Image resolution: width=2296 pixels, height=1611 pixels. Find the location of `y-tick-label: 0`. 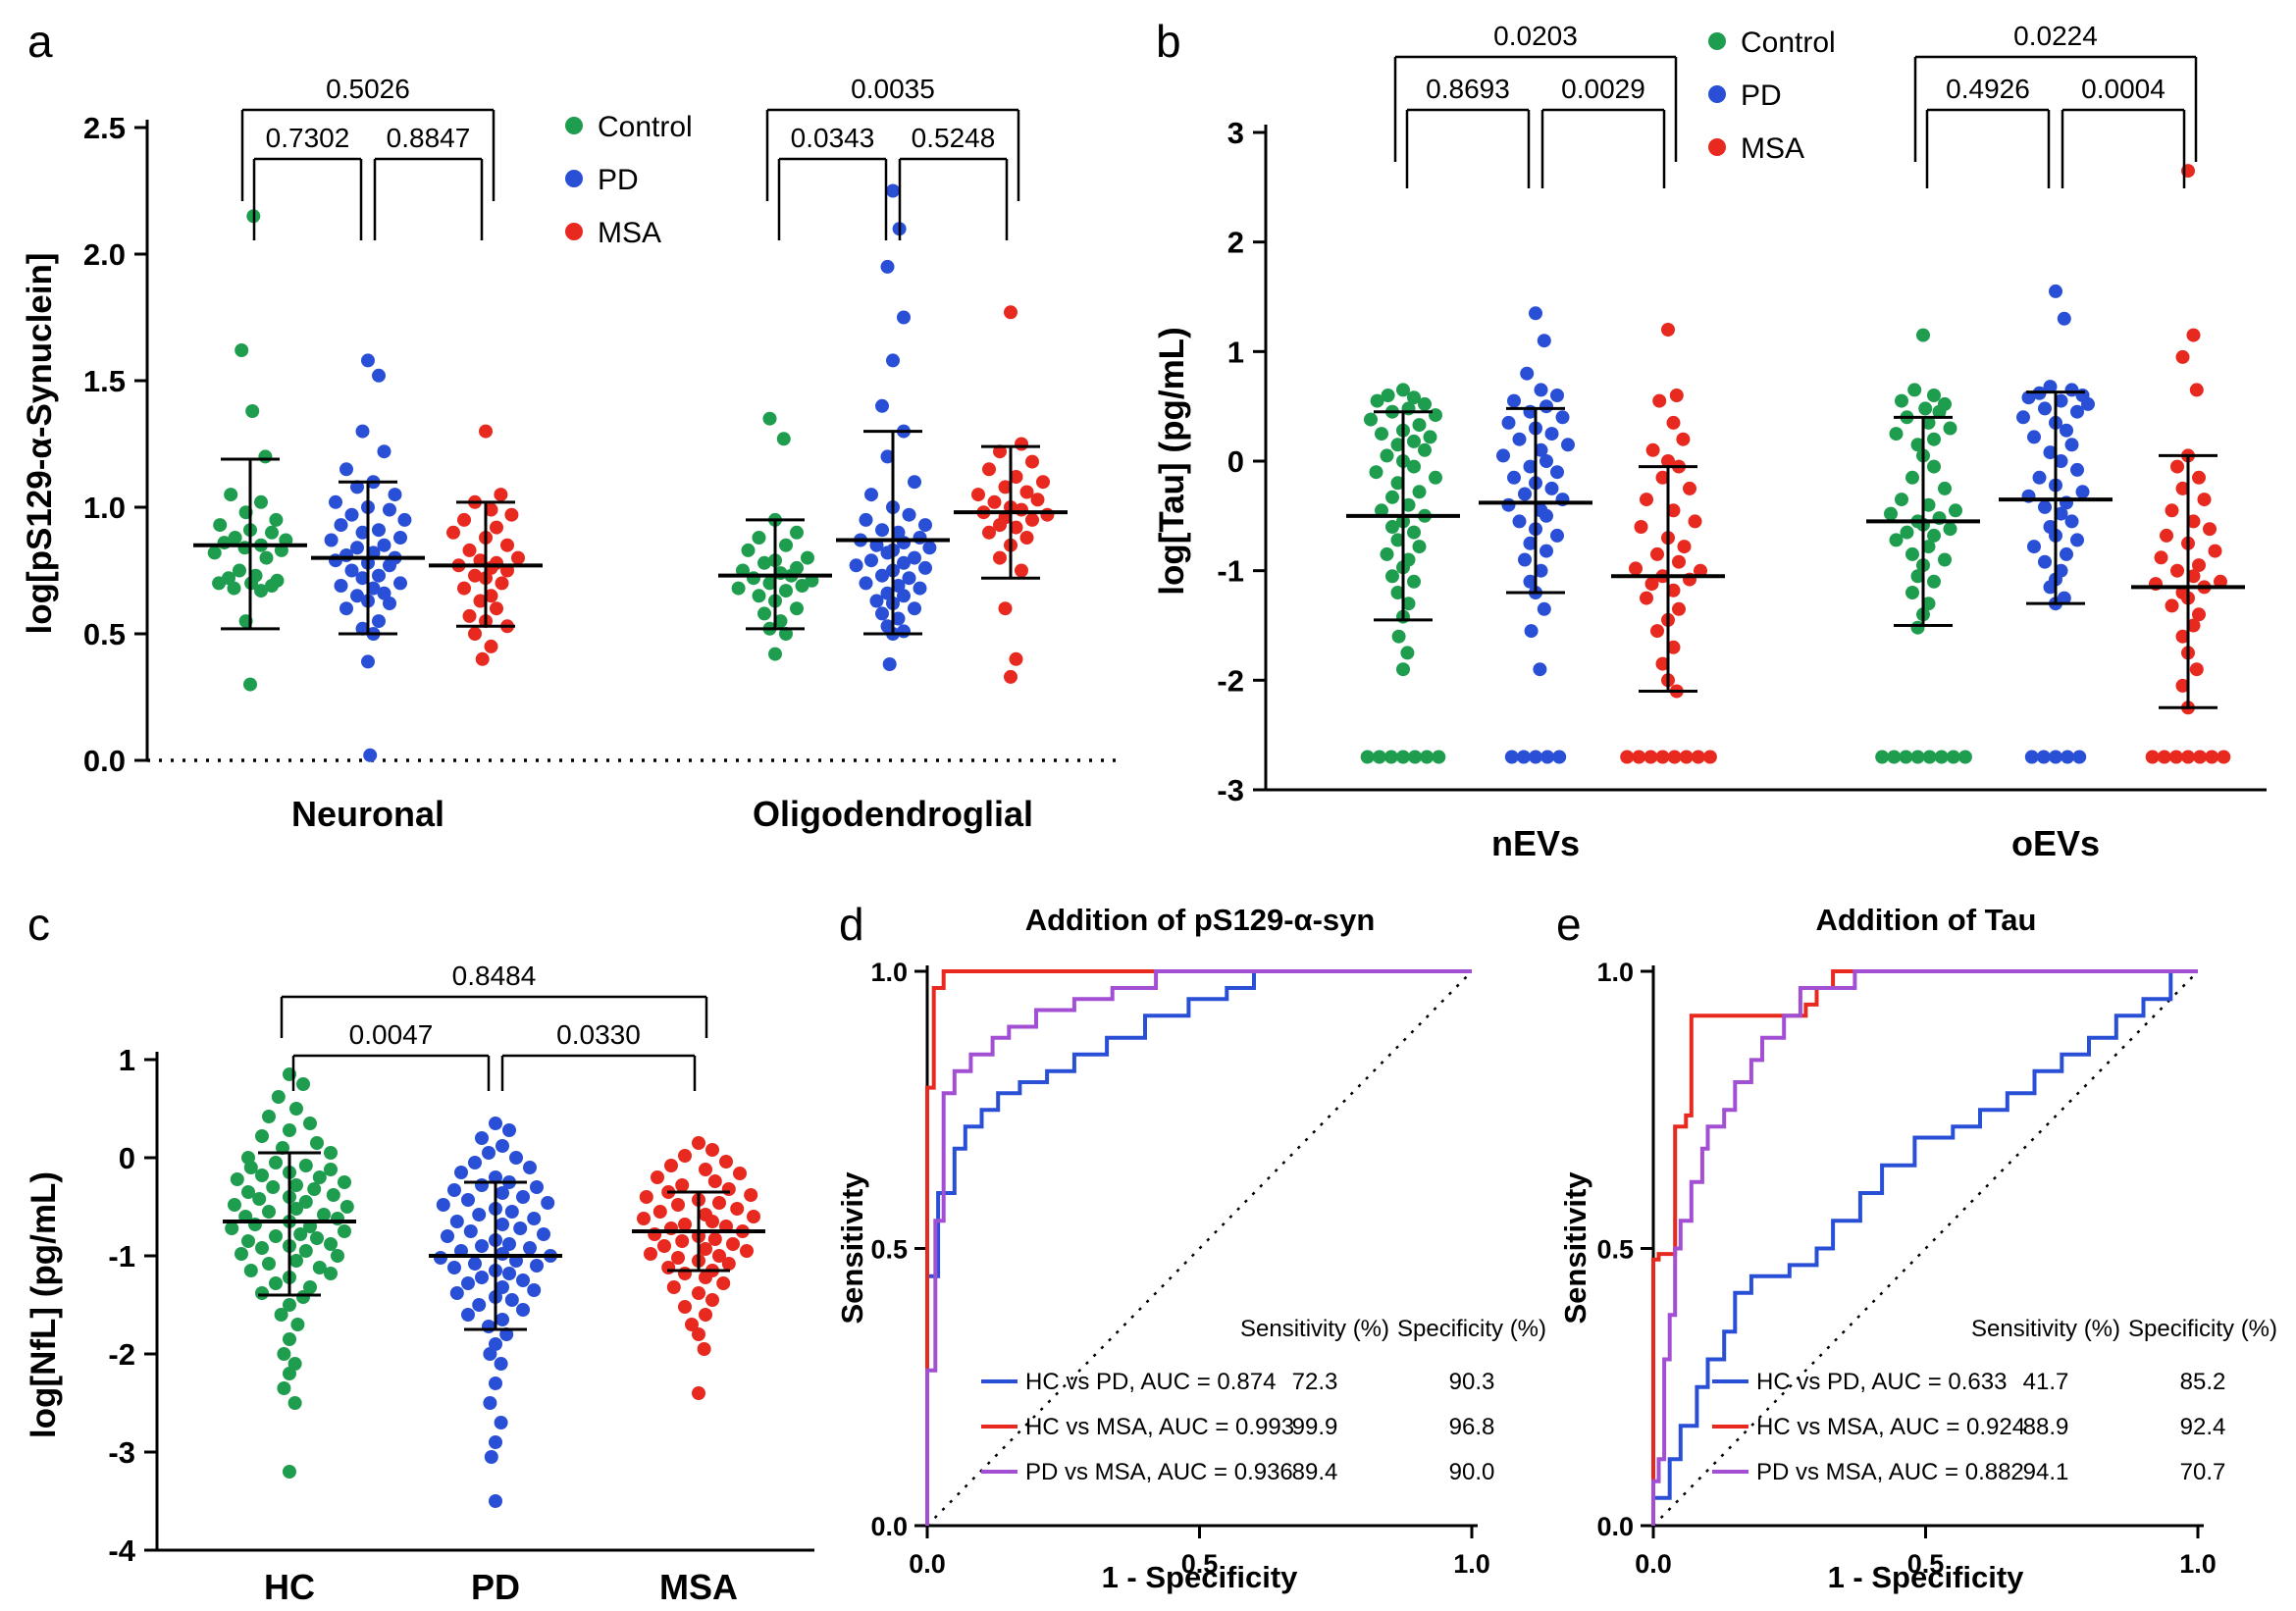

y-tick-label: 0 is located at coordinates (127, 1158).